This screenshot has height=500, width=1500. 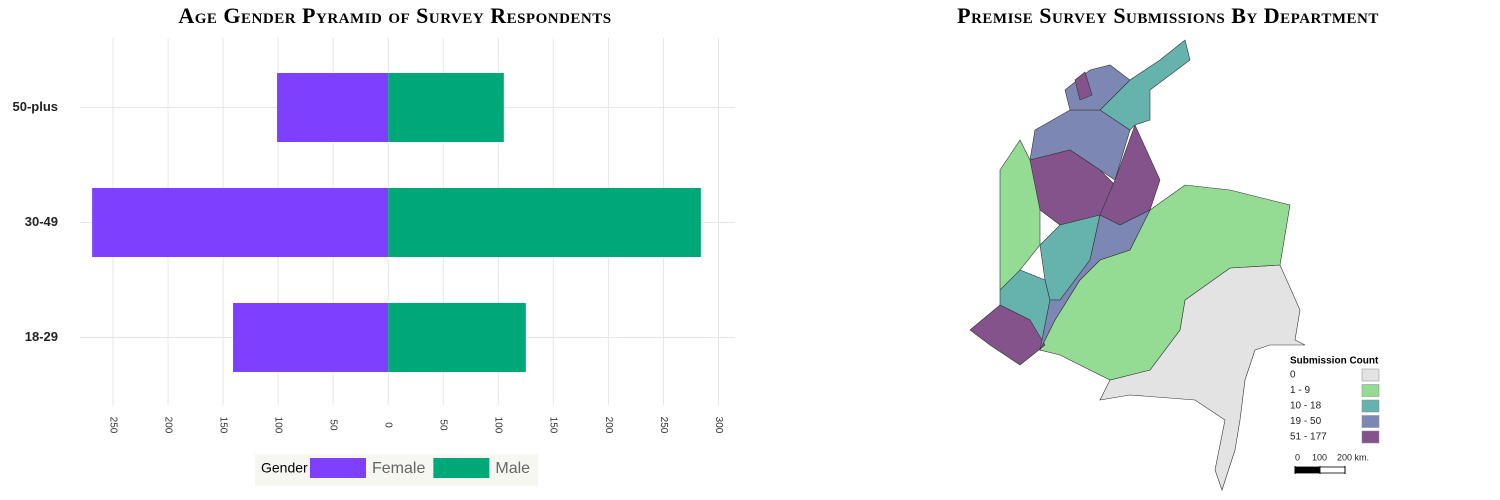 What do you see at coordinates (1308, 437) in the screenshot?
I see `legend-label: 51 - 177` at bounding box center [1308, 437].